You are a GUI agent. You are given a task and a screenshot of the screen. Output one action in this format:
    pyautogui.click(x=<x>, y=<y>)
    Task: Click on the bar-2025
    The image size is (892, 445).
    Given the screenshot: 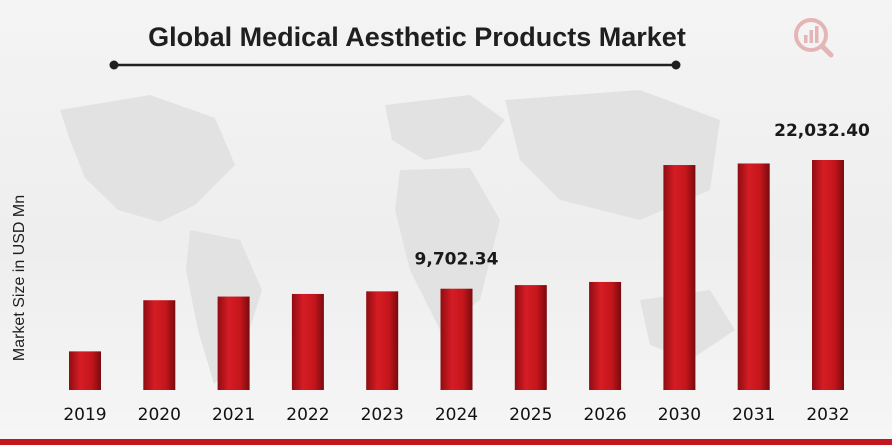 What is the action you would take?
    pyautogui.click(x=530, y=337)
    